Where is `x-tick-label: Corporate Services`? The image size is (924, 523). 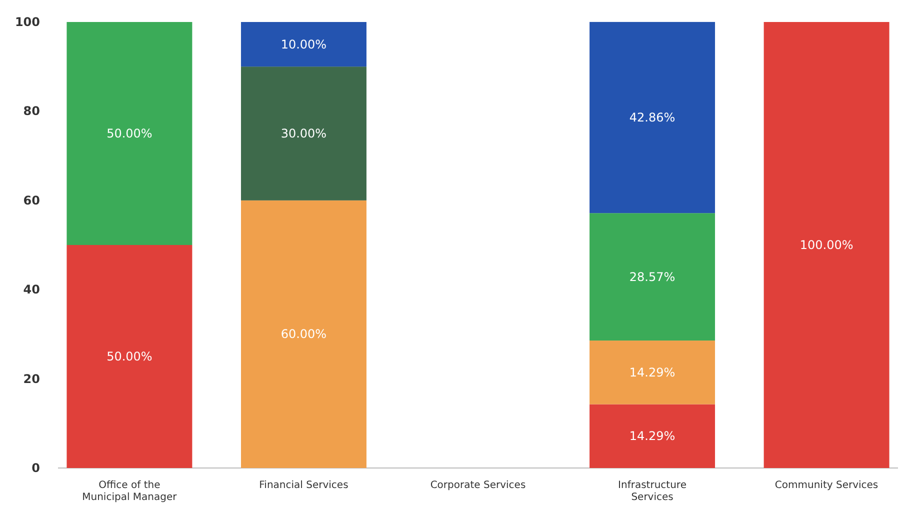
x-tick-label: Corporate Services is located at coordinates (478, 485).